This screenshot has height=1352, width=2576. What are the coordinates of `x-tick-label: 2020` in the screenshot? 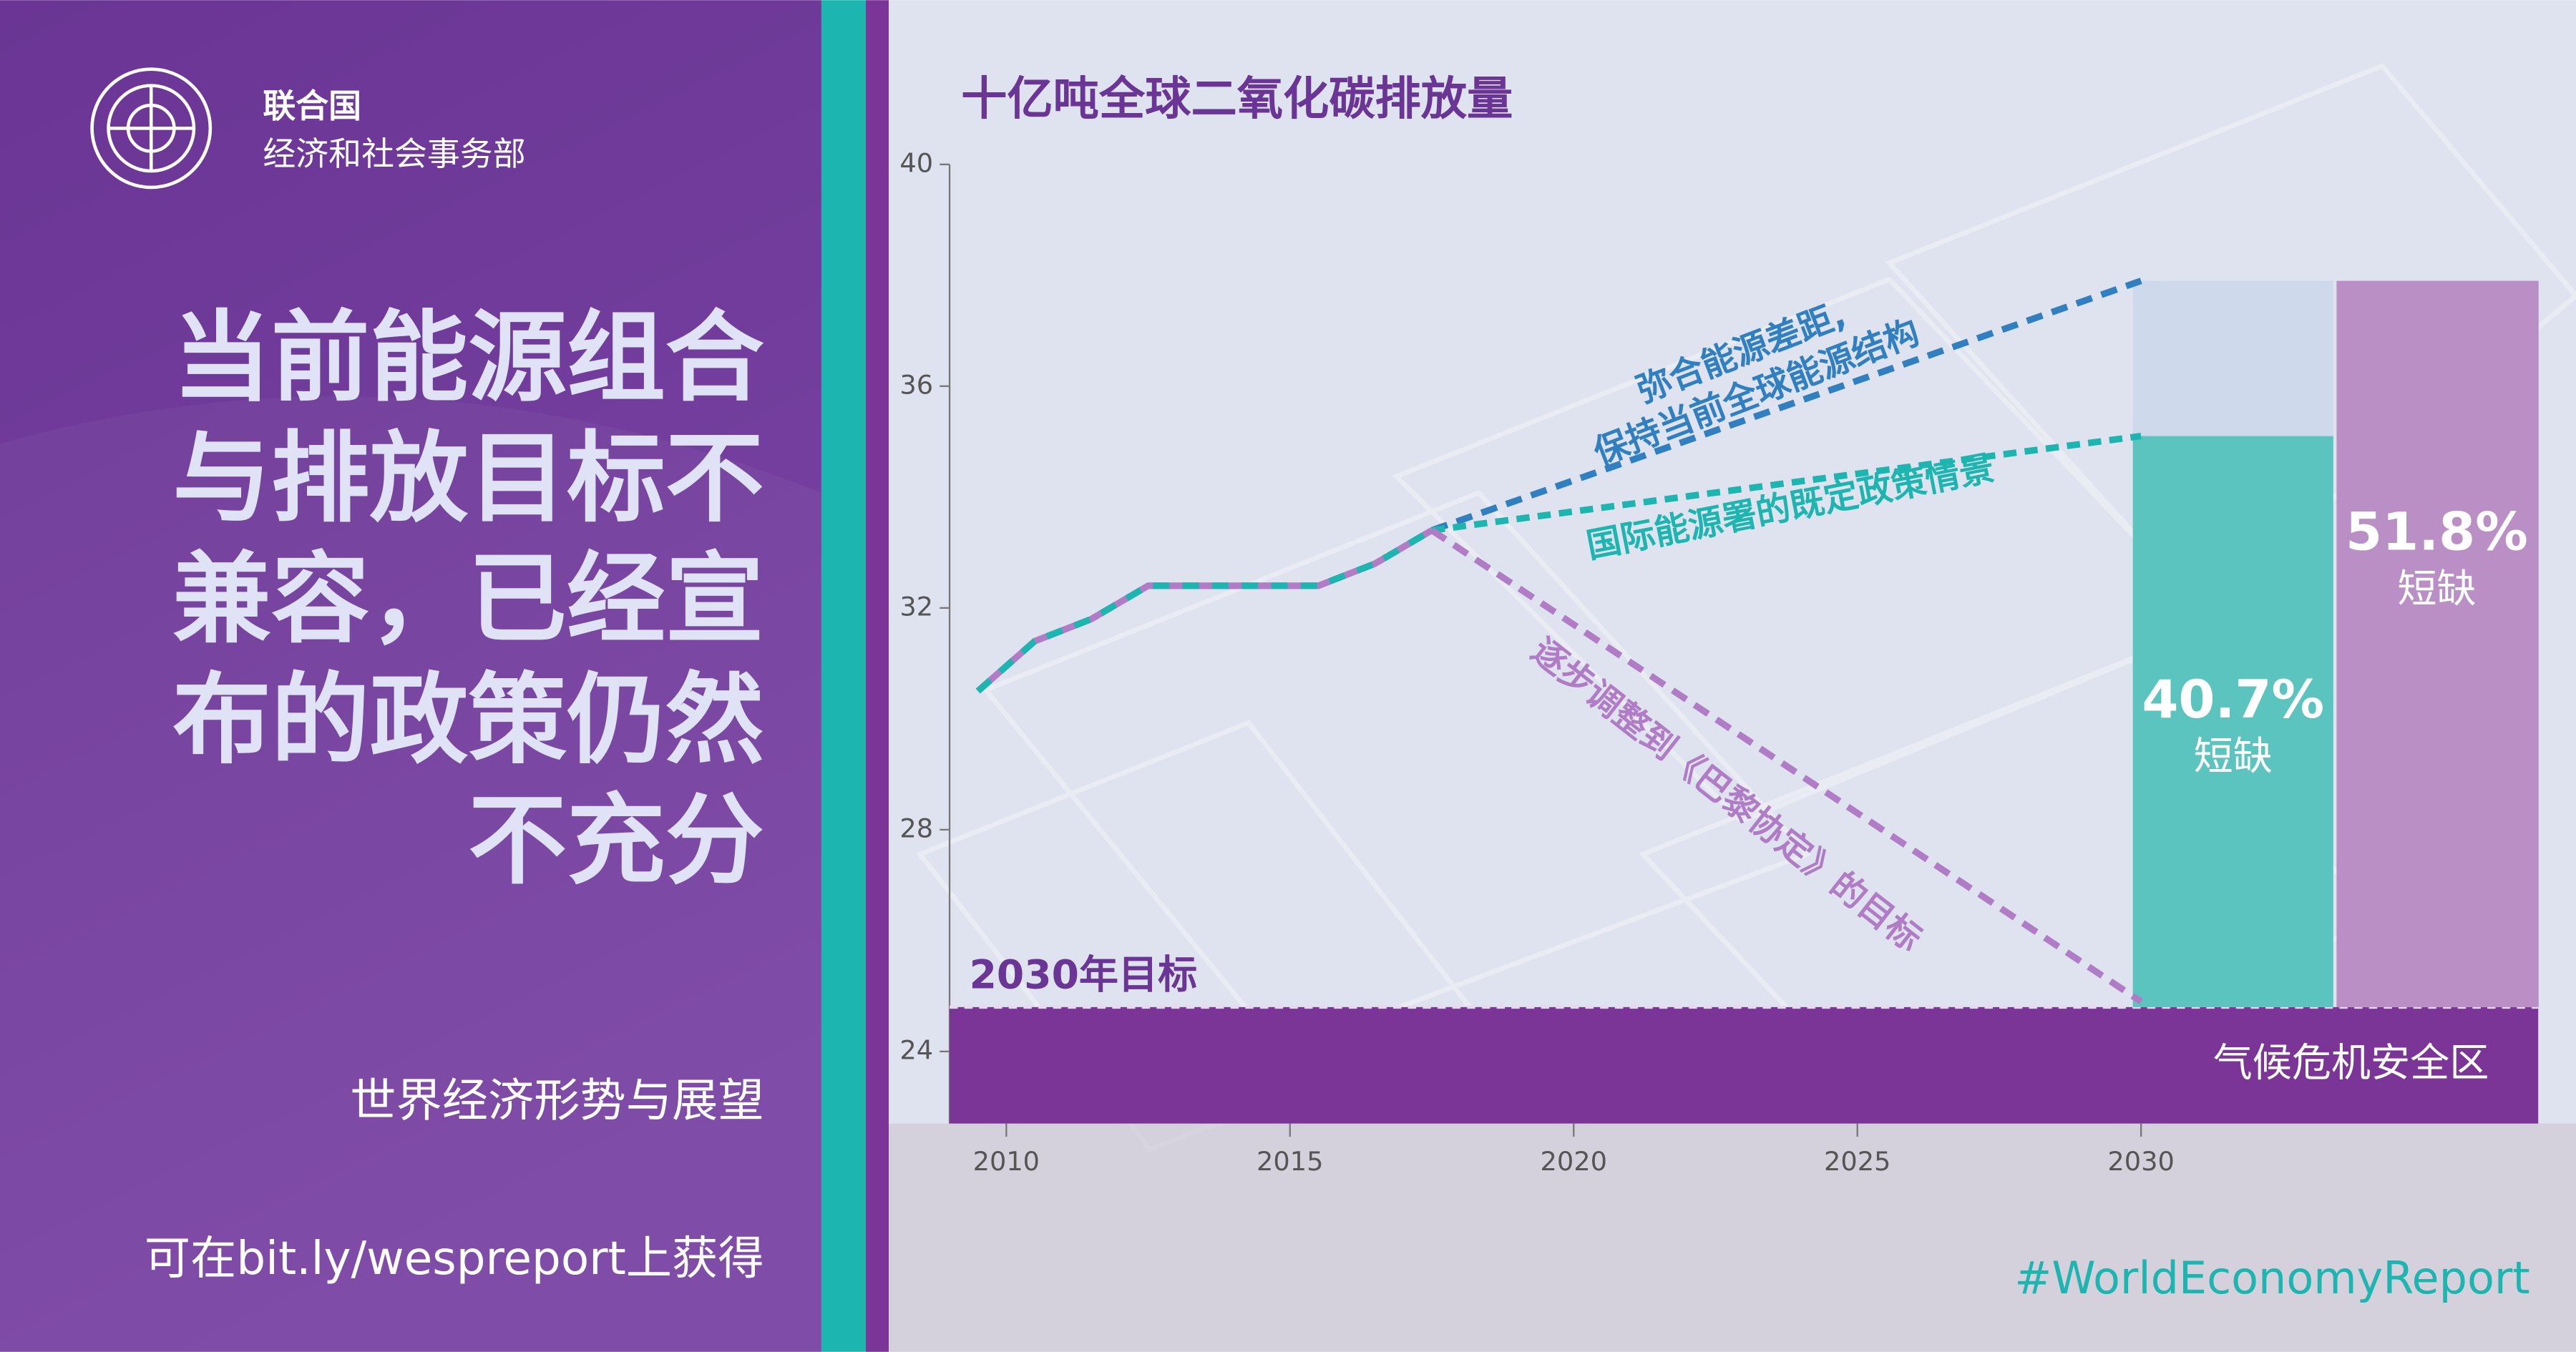 It's located at (1574, 1162).